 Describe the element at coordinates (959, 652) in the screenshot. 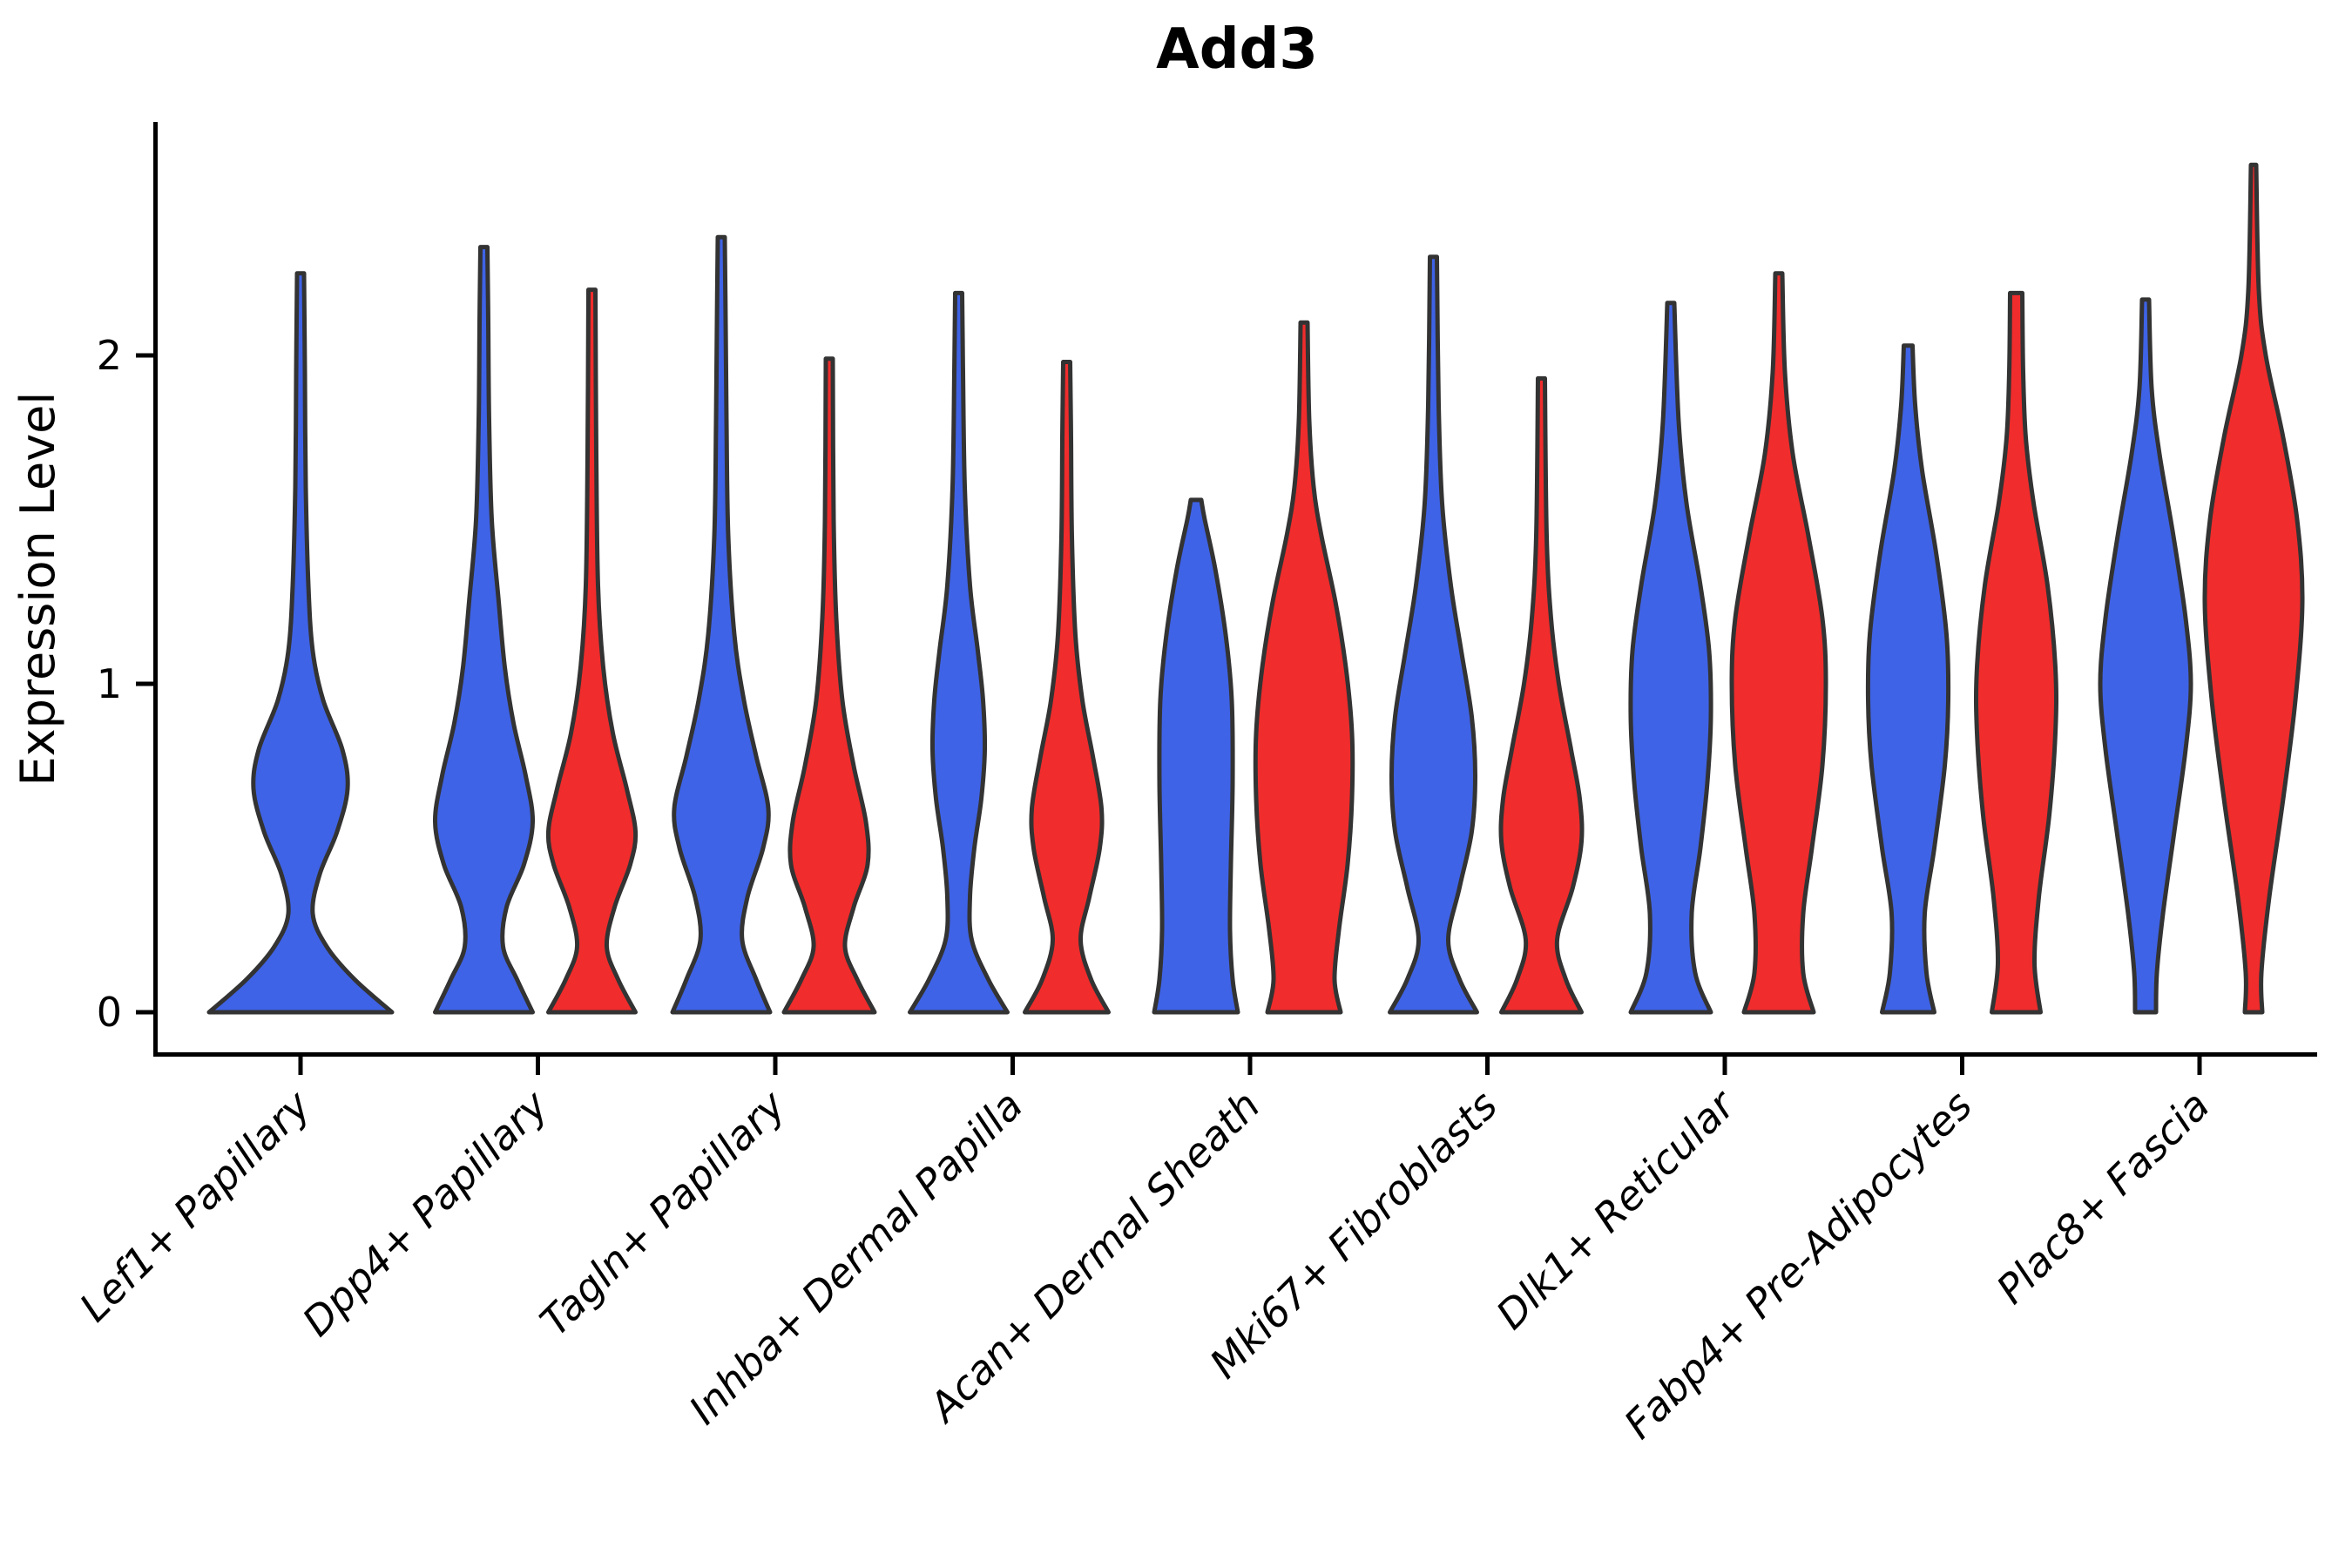

I see `violin-inhba-dermal-papilla-blue` at that location.